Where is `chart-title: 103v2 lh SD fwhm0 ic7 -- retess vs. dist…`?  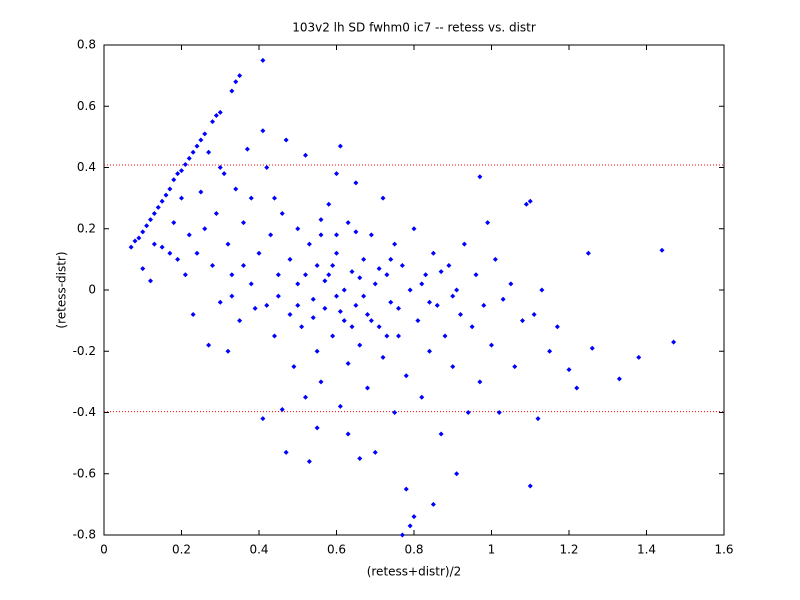
chart-title: 103v2 lh SD fwhm0 ic7 -- retess vs. dist… is located at coordinates (414, 28).